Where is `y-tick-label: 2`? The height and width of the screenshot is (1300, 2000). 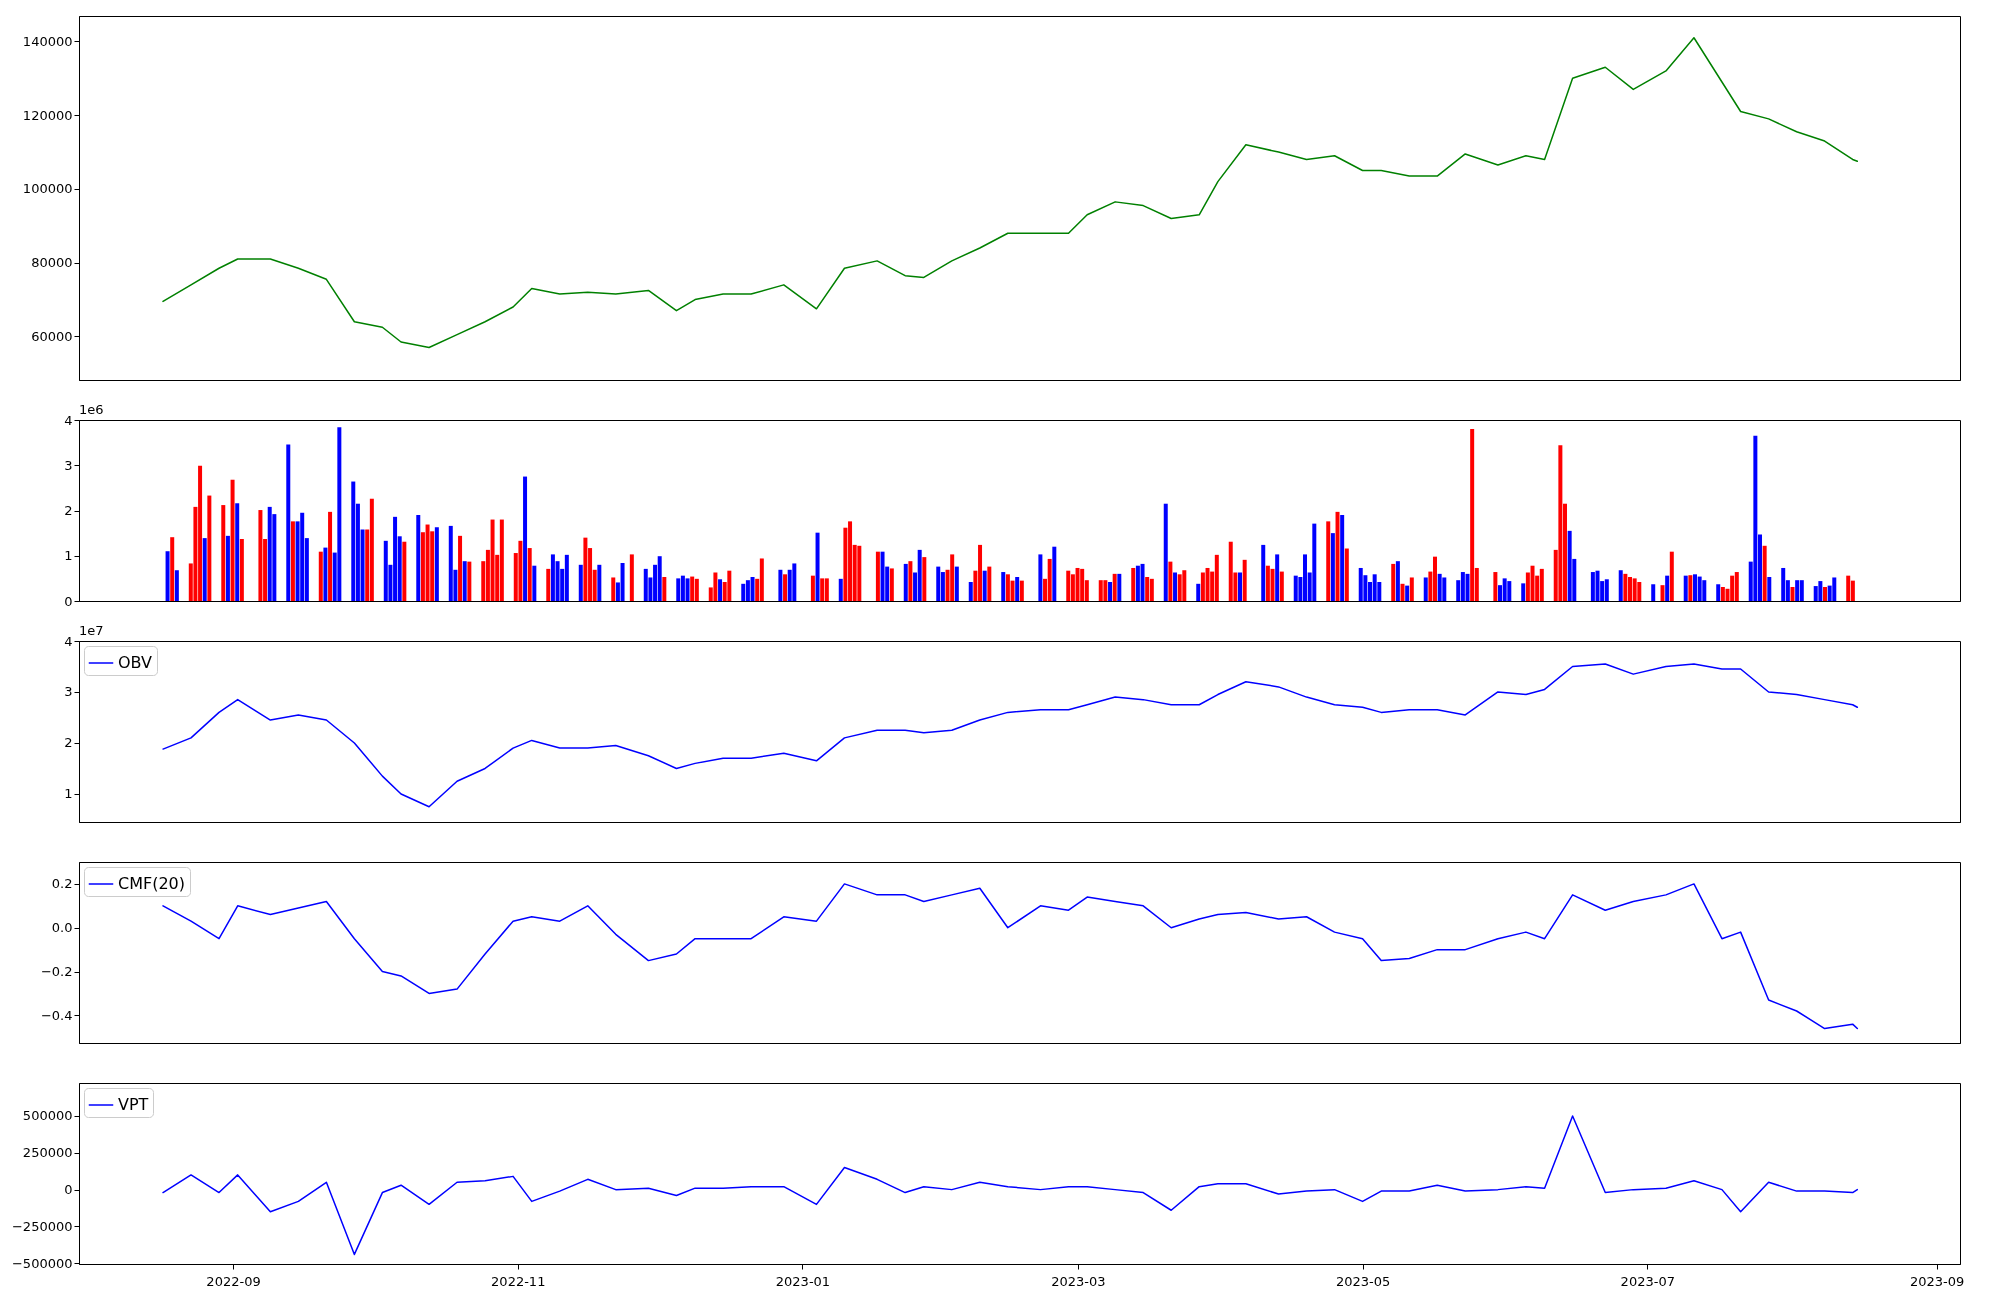
y-tick-label: 2 is located at coordinates (68, 743).